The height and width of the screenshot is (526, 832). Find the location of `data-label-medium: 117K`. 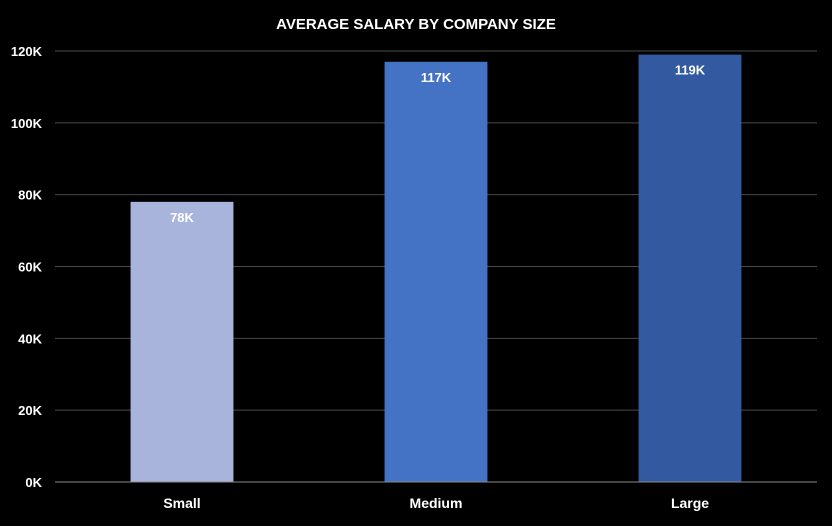

data-label-medium: 117K is located at coordinates (436, 77).